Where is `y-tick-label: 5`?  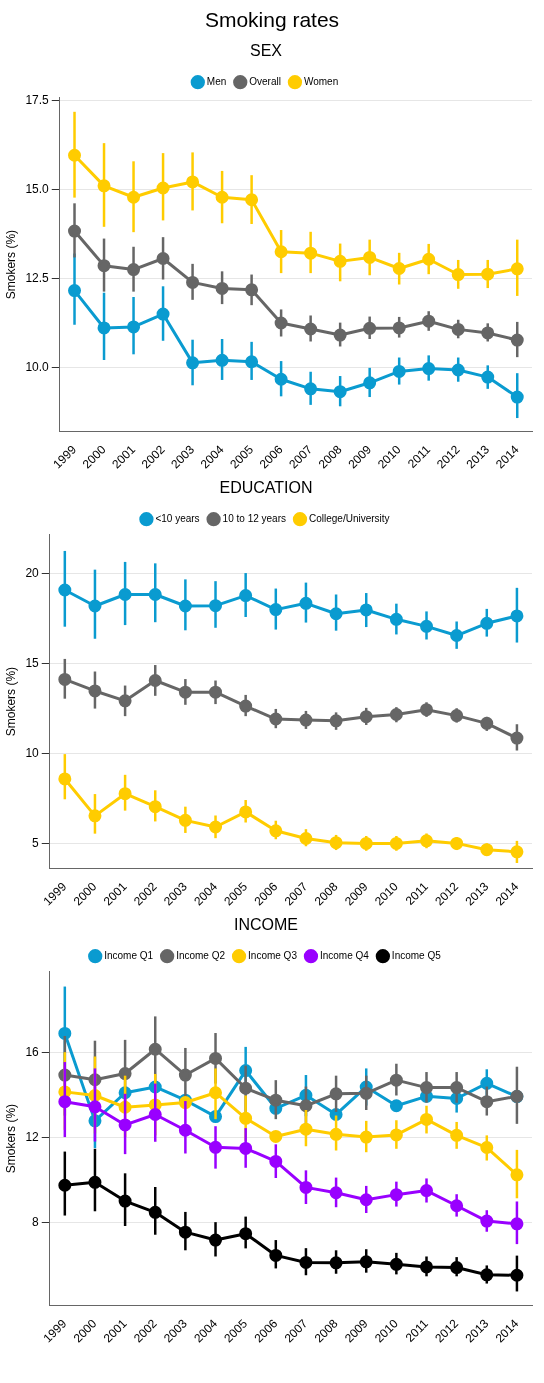 y-tick-label: 5 is located at coordinates (36, 843).